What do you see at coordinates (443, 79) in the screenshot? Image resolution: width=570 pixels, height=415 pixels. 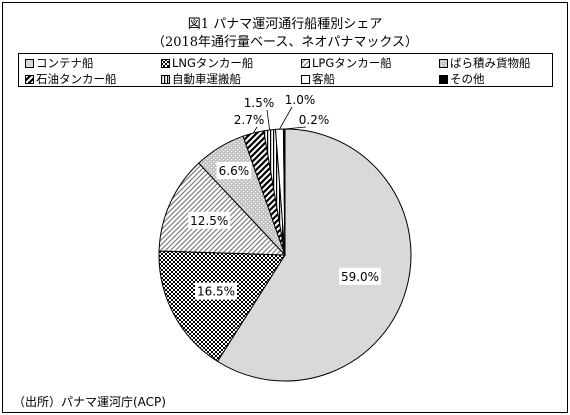 I see `legend-swatch-other` at bounding box center [443, 79].